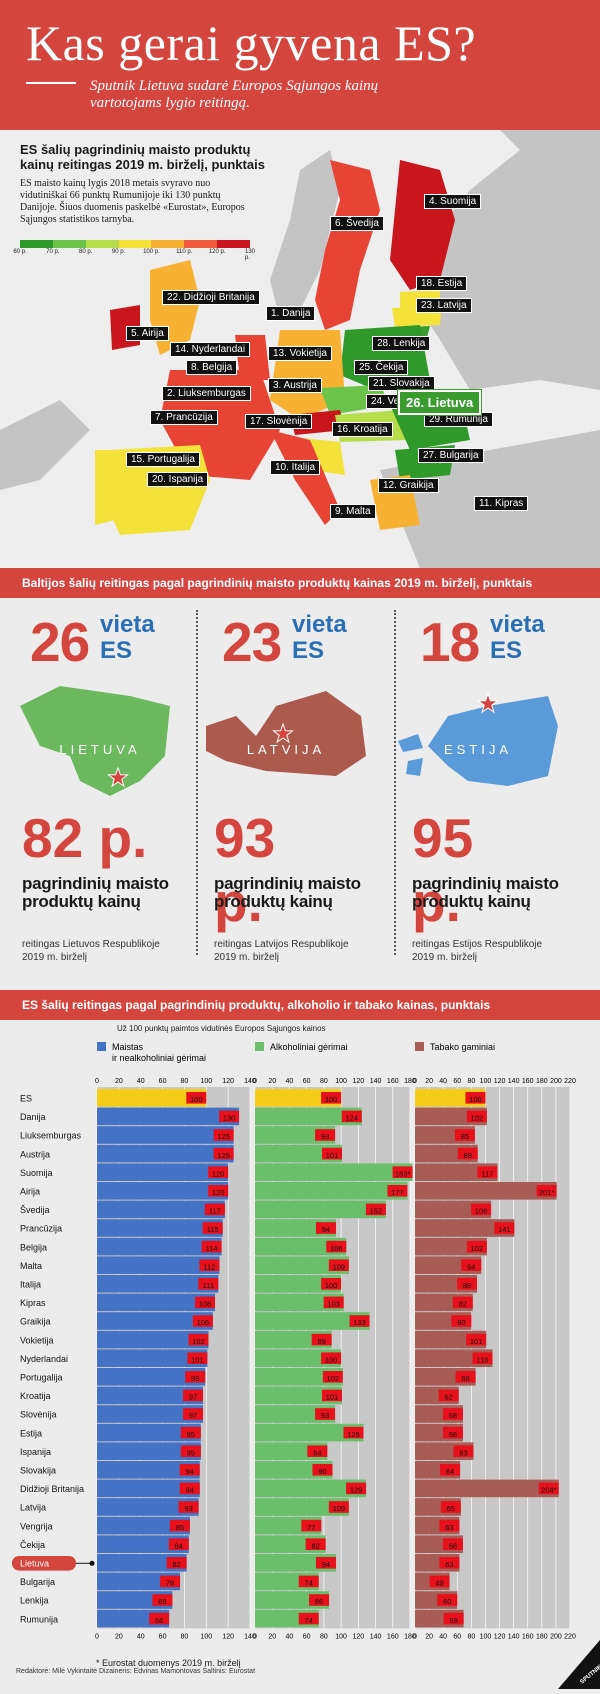 The height and width of the screenshot is (1694, 600). I want to click on value-label: 68, so click(453, 1545).